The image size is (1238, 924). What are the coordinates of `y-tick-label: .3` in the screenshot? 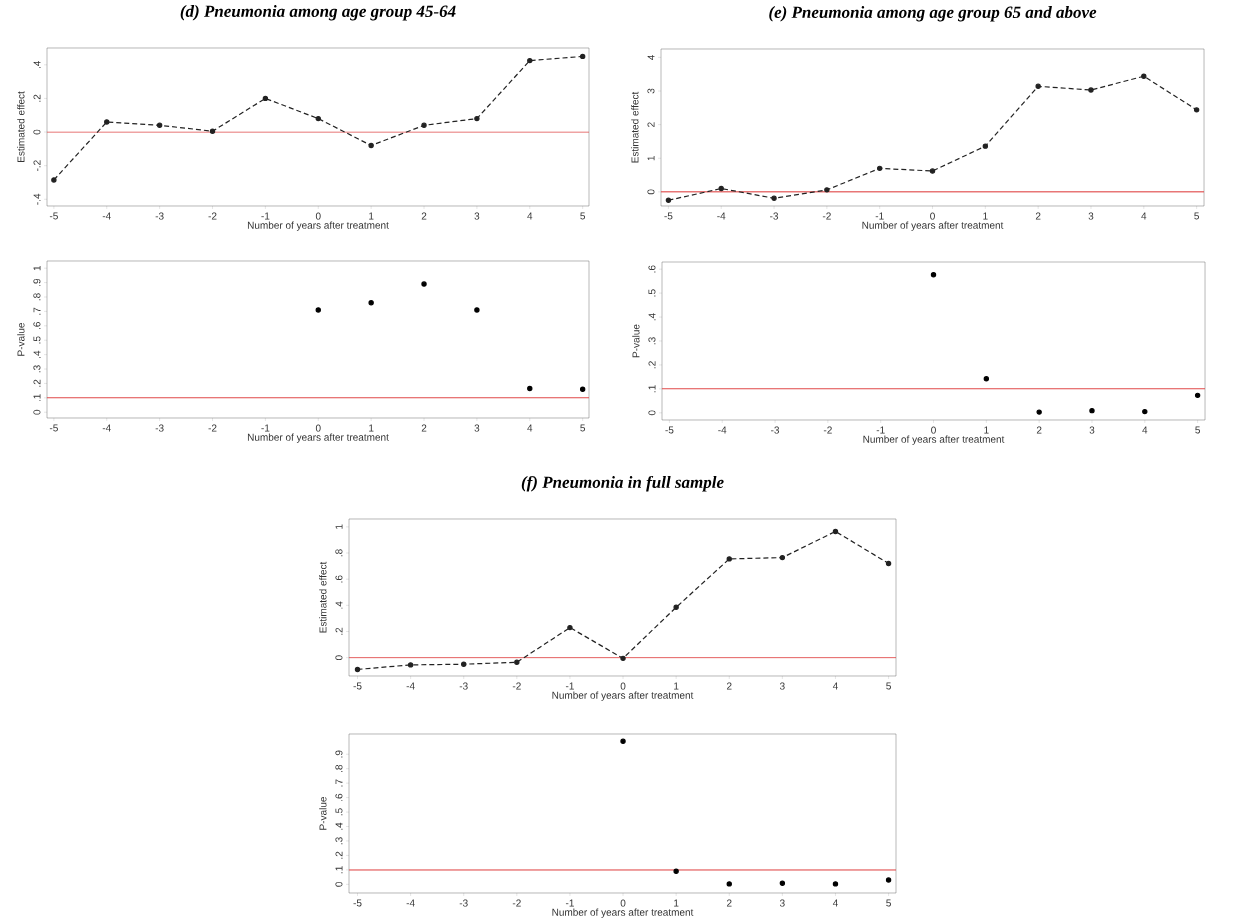 It's located at (652, 341).